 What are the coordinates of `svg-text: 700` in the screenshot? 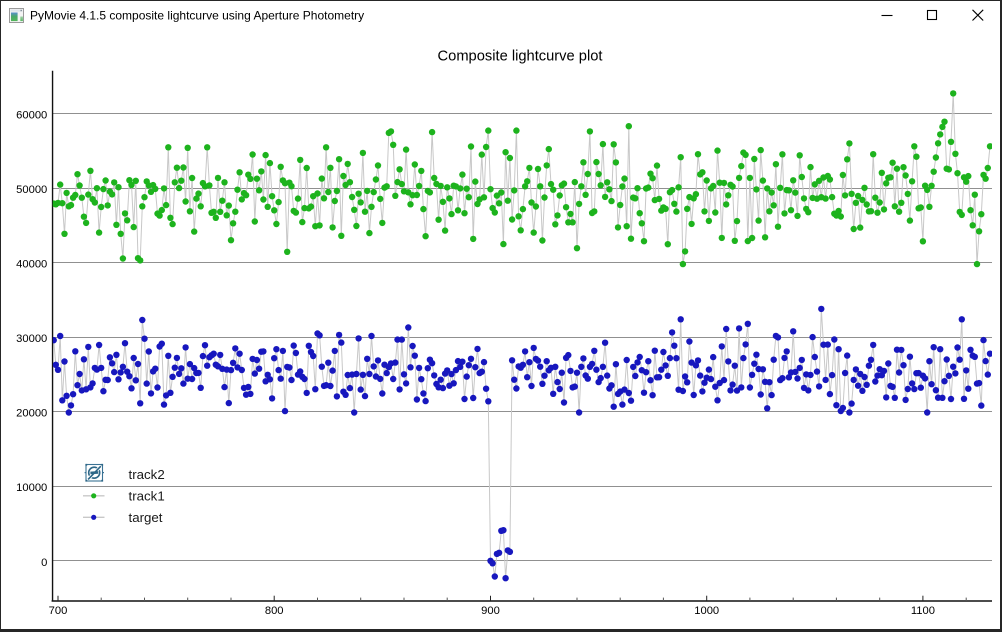 It's located at (58, 611).